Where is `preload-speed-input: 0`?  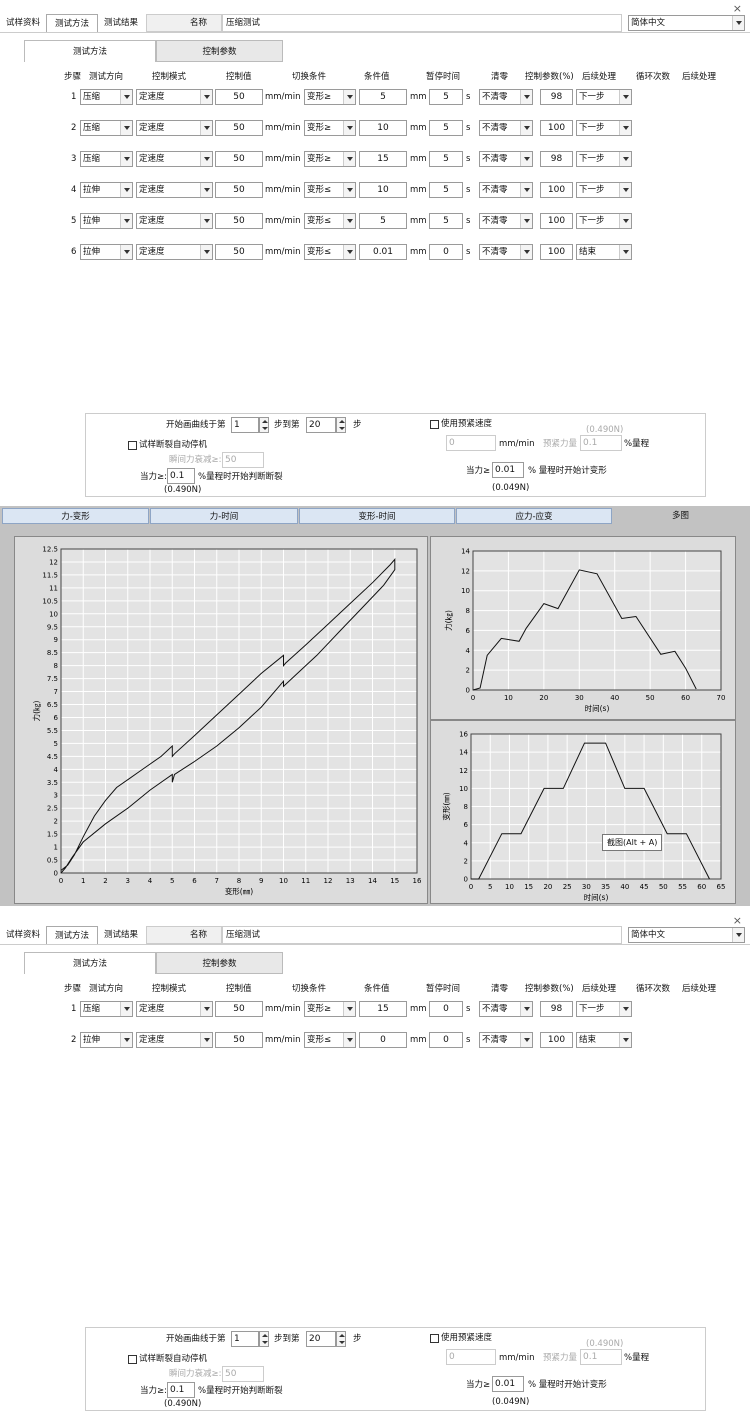 preload-speed-input: 0 is located at coordinates (471, 443).